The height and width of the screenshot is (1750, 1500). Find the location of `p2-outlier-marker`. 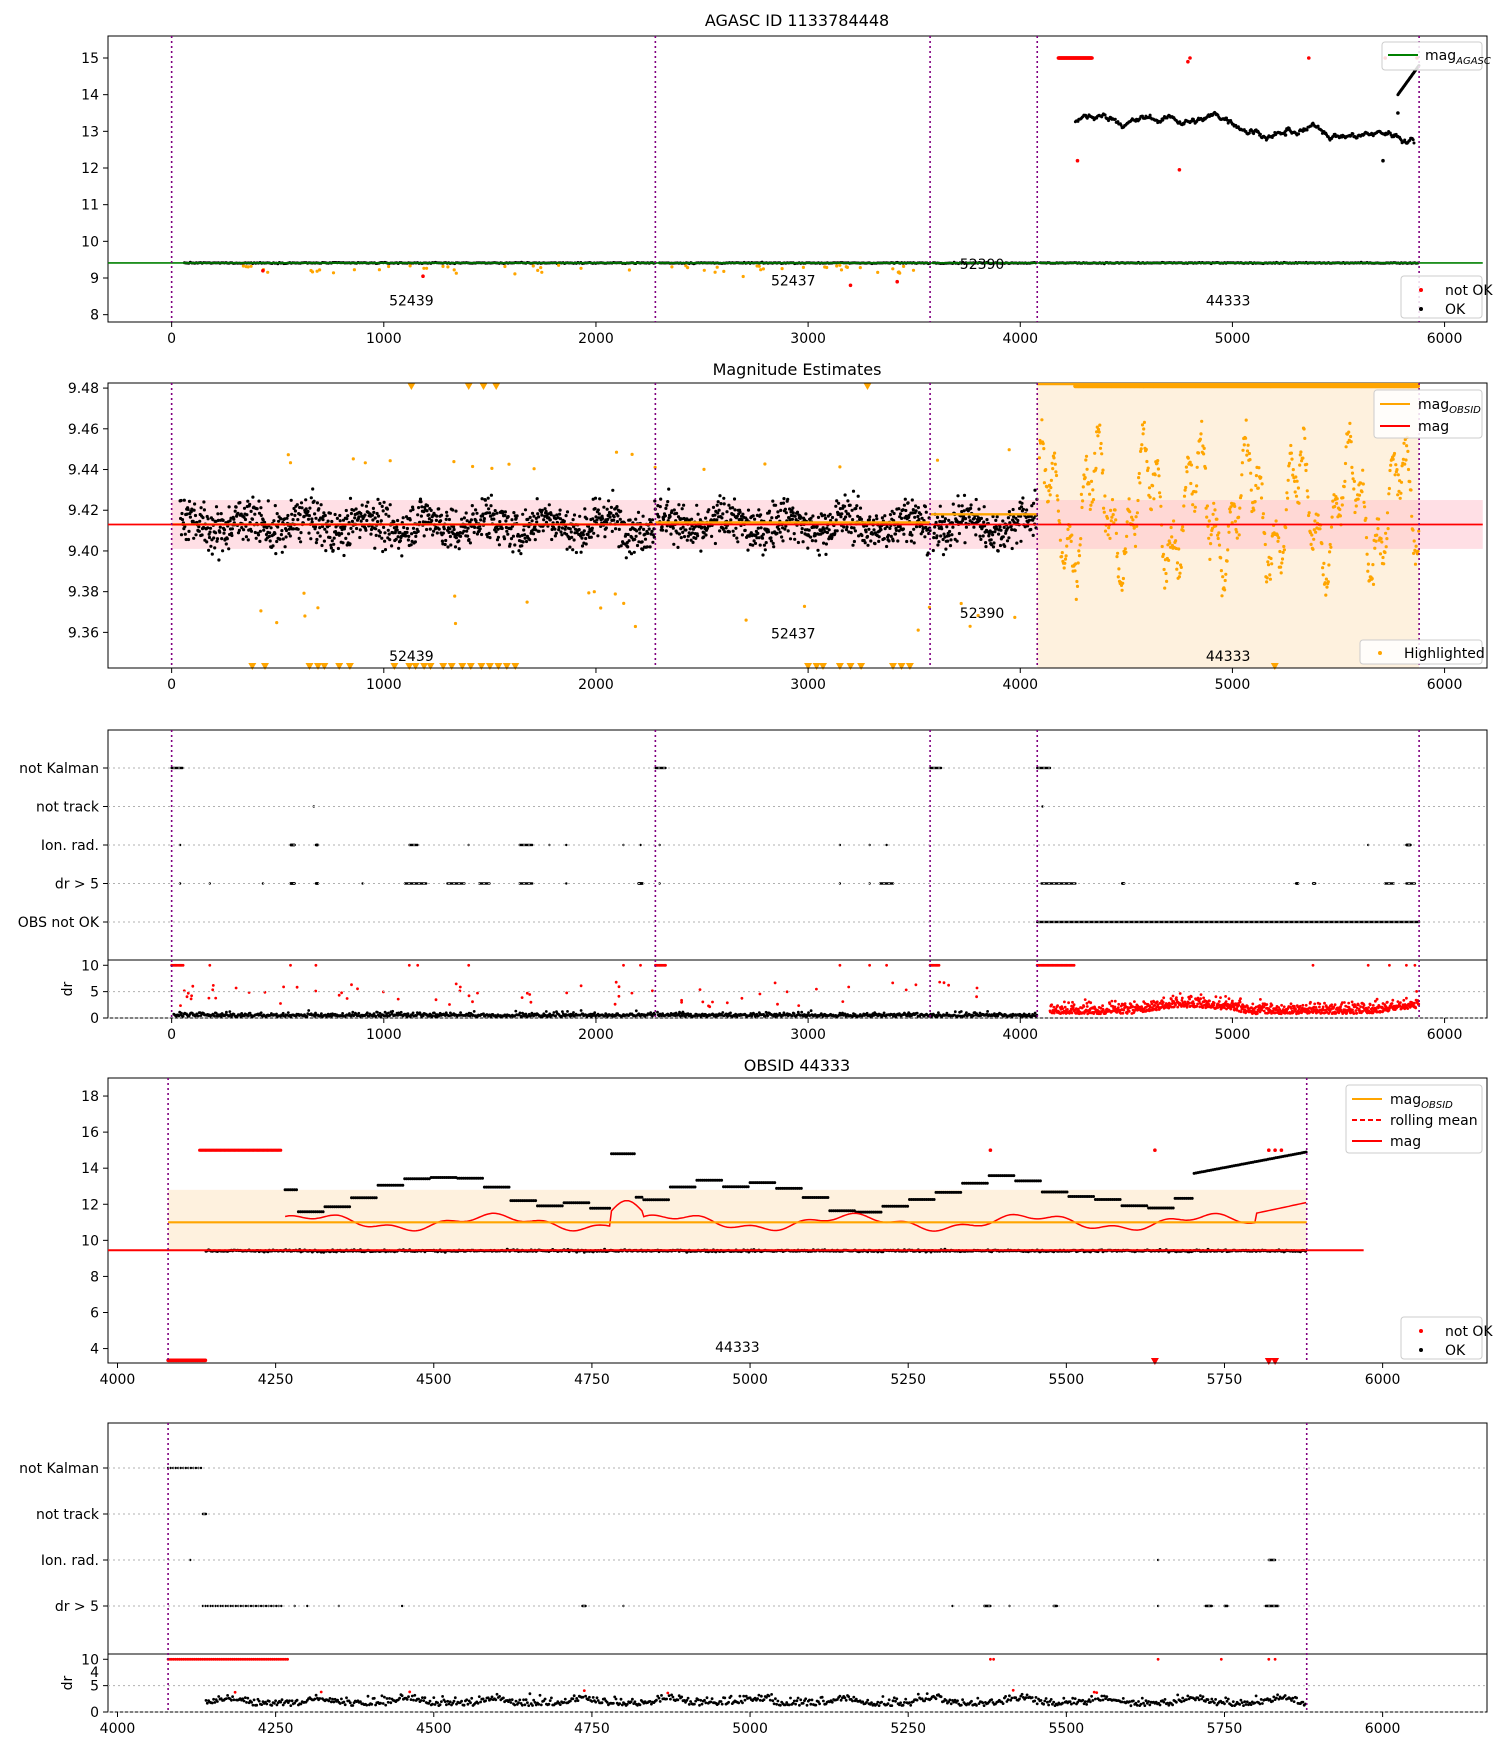

p2-outlier-marker is located at coordinates (489, 666).